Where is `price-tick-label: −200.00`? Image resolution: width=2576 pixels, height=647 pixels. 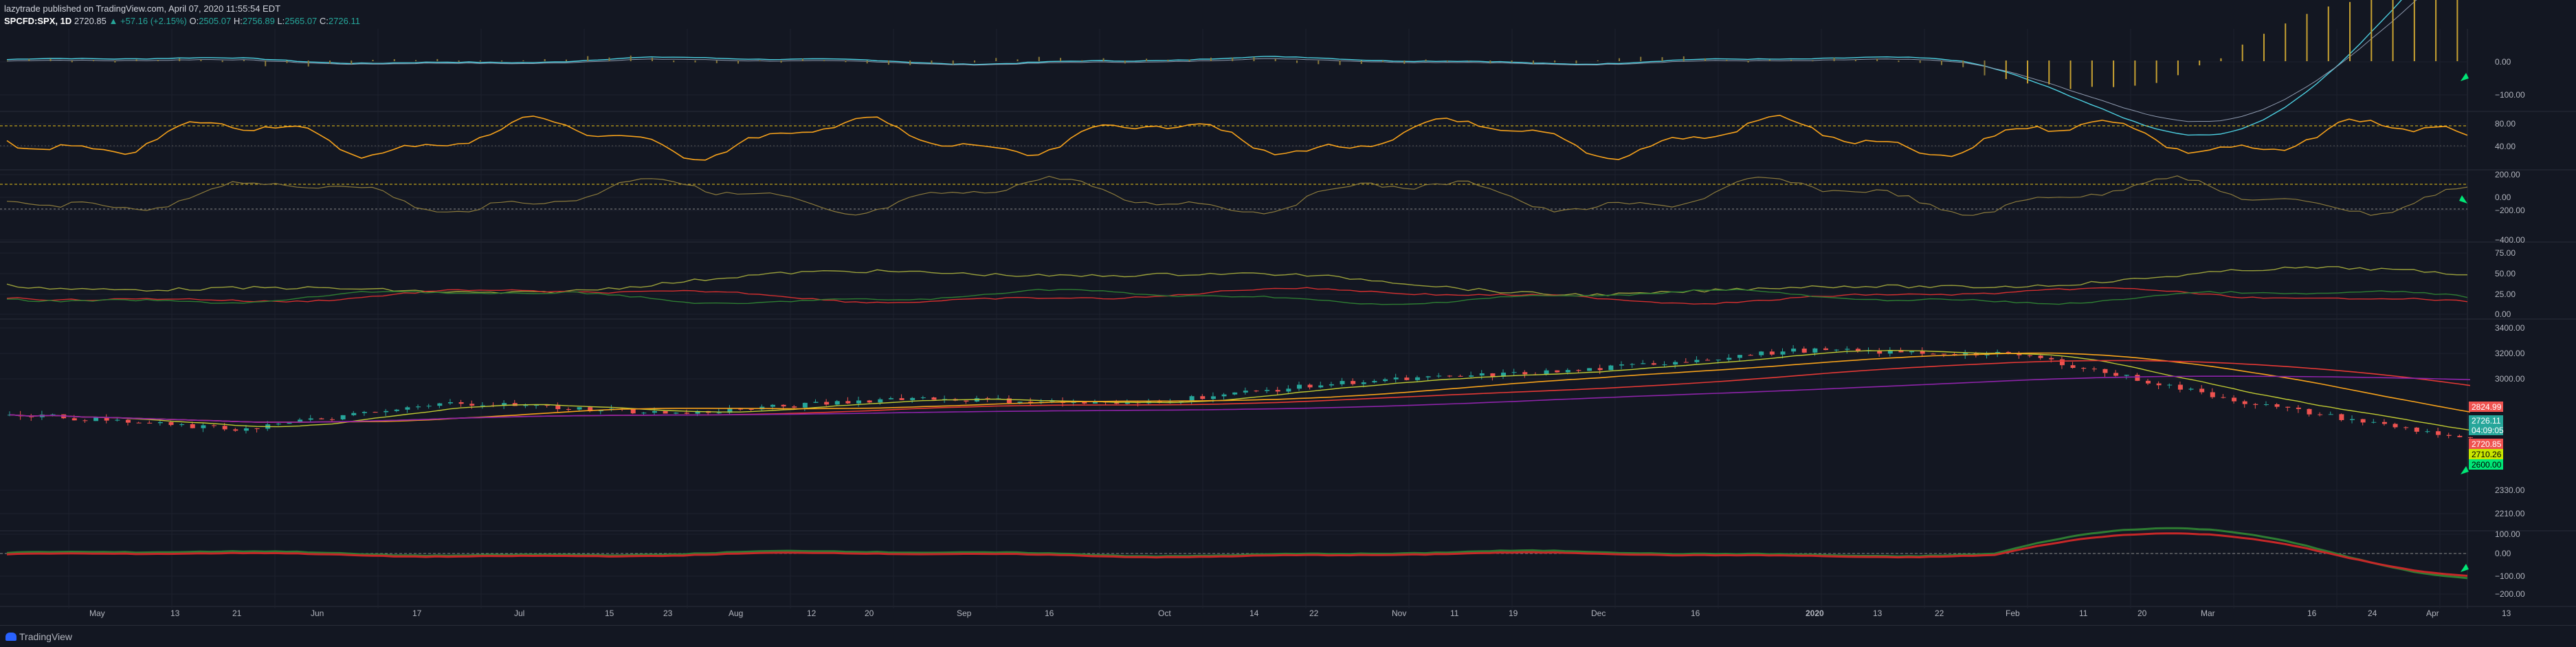
price-tick-label: −200.00 is located at coordinates (2510, 594).